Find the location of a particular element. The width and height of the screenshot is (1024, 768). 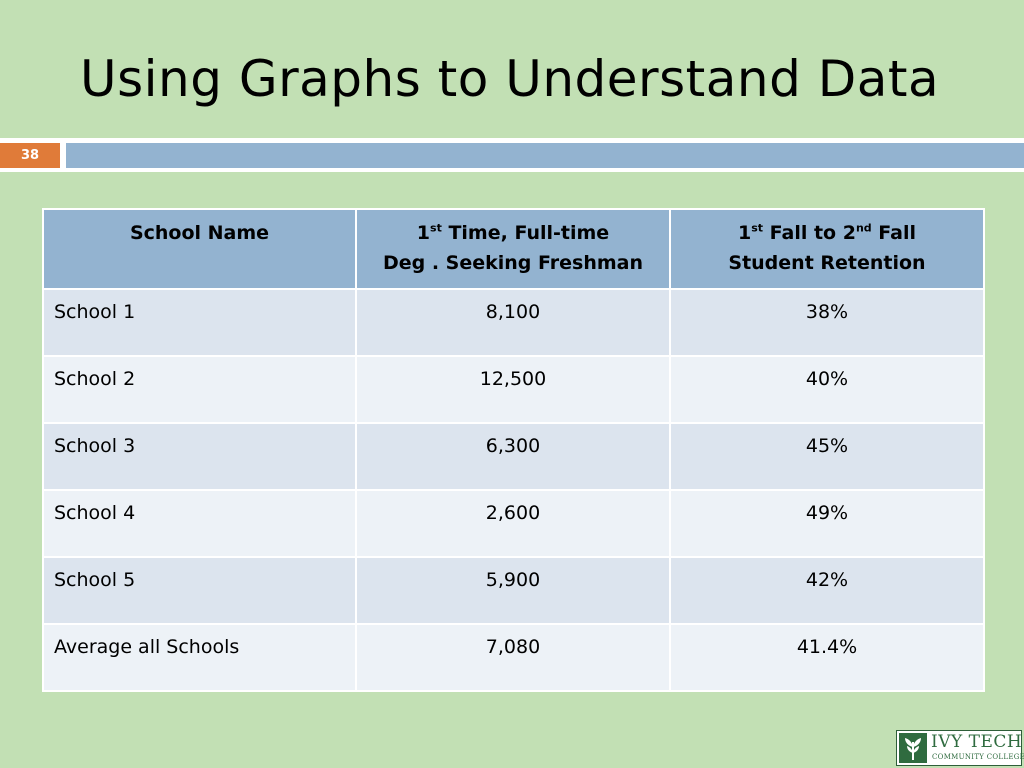

retention-rate-cell: 41.4% is located at coordinates (827, 657).